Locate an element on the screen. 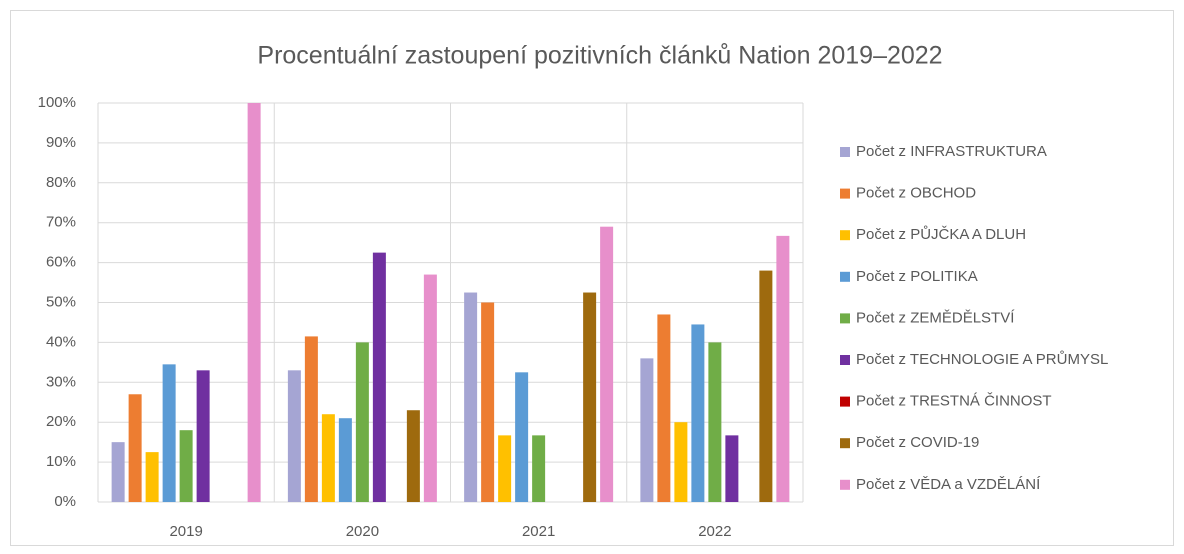 Image resolution: width=1184 pixels, height=554 pixels. y-tick-label: 50% is located at coordinates (61, 301).